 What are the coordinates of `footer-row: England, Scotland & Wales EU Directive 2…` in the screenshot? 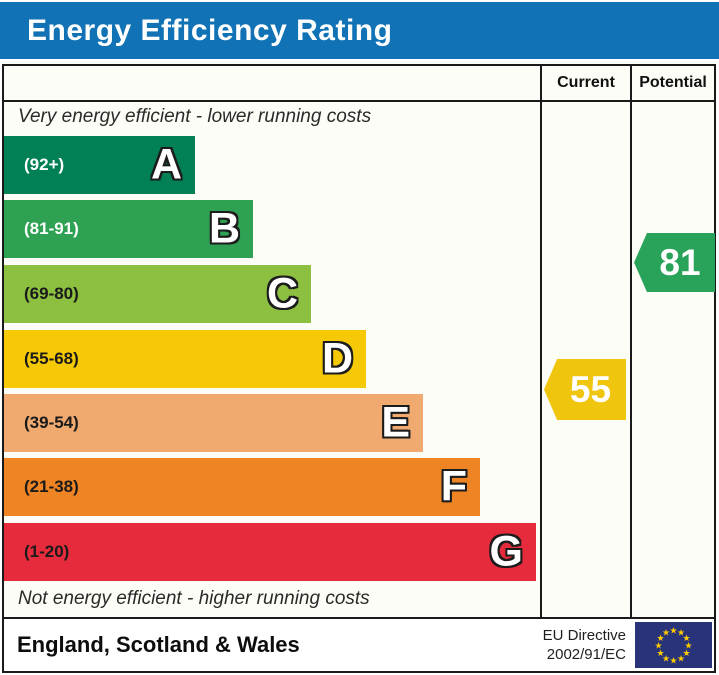 It's located at (359, 645).